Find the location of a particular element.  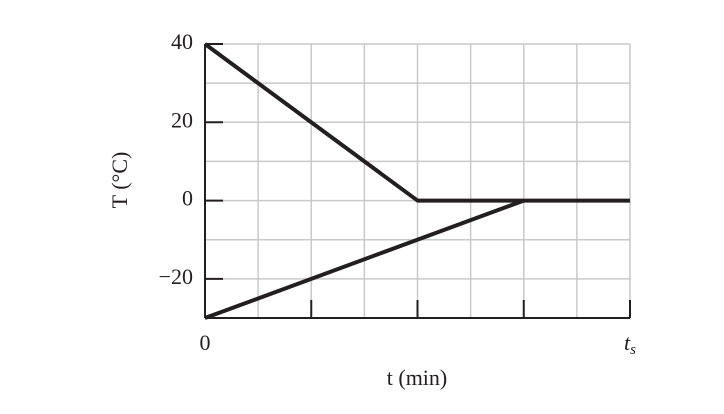

data-line is located at coordinates (364, 259).